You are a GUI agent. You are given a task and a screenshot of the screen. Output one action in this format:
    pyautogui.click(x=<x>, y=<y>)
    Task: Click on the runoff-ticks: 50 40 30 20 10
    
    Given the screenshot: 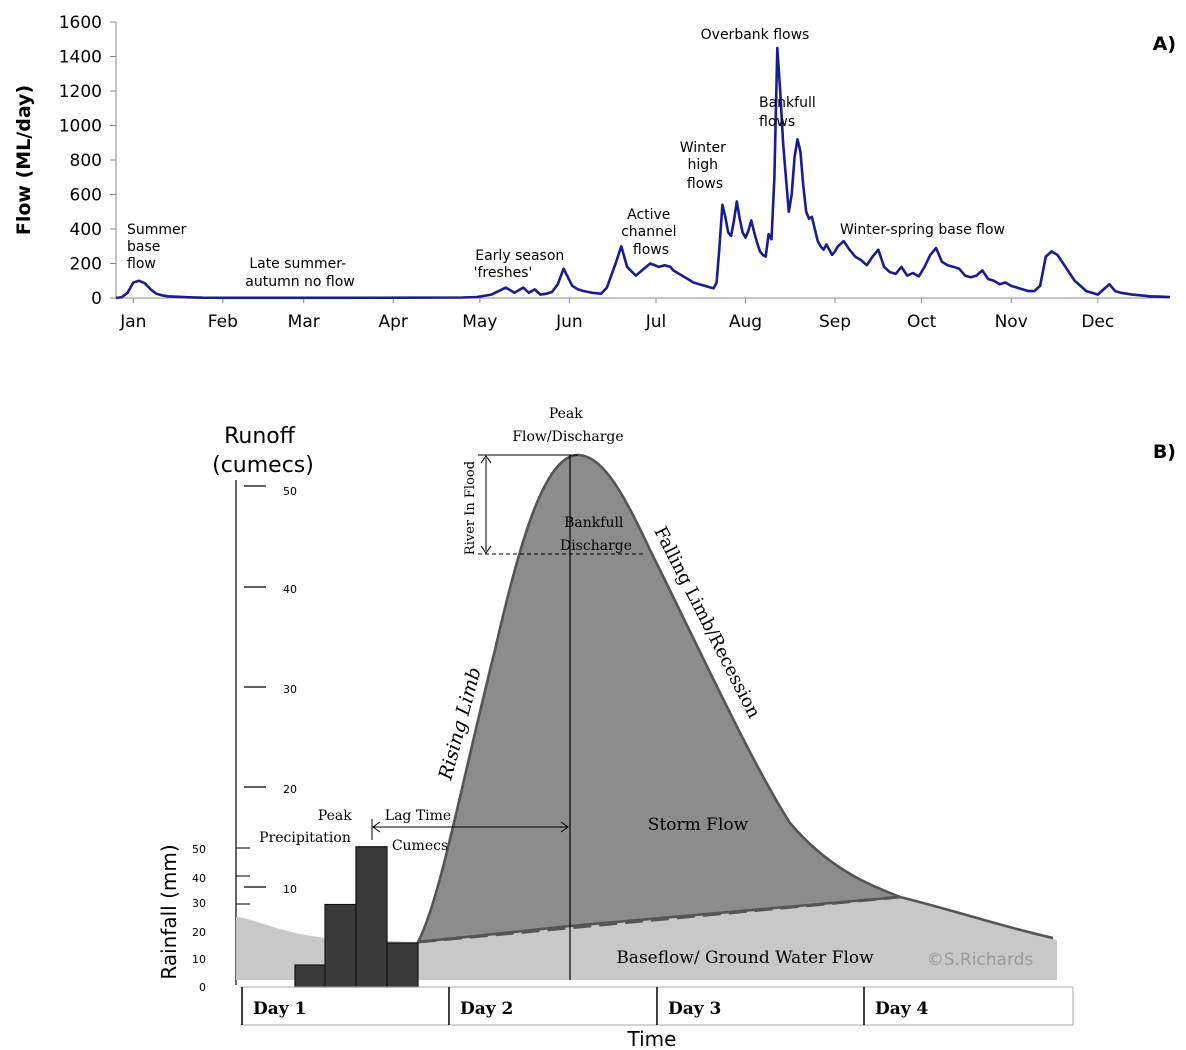 What is the action you would take?
    pyautogui.click(x=270, y=690)
    